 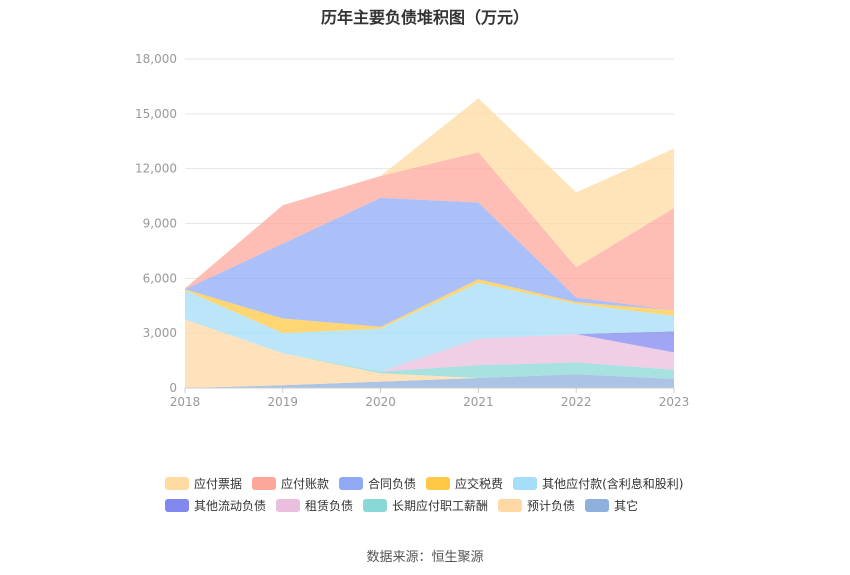 I want to click on x-tick-label: 2021, so click(x=478, y=402).